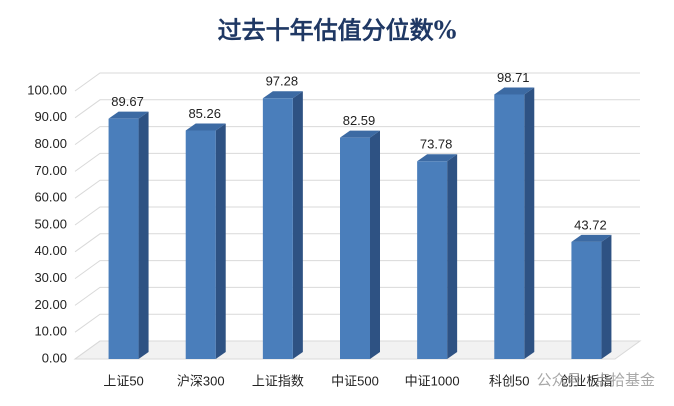 This screenshot has width=674, height=406. What do you see at coordinates (337, 30) in the screenshot?
I see `chart-title: 过去十年估值分位数%` at bounding box center [337, 30].